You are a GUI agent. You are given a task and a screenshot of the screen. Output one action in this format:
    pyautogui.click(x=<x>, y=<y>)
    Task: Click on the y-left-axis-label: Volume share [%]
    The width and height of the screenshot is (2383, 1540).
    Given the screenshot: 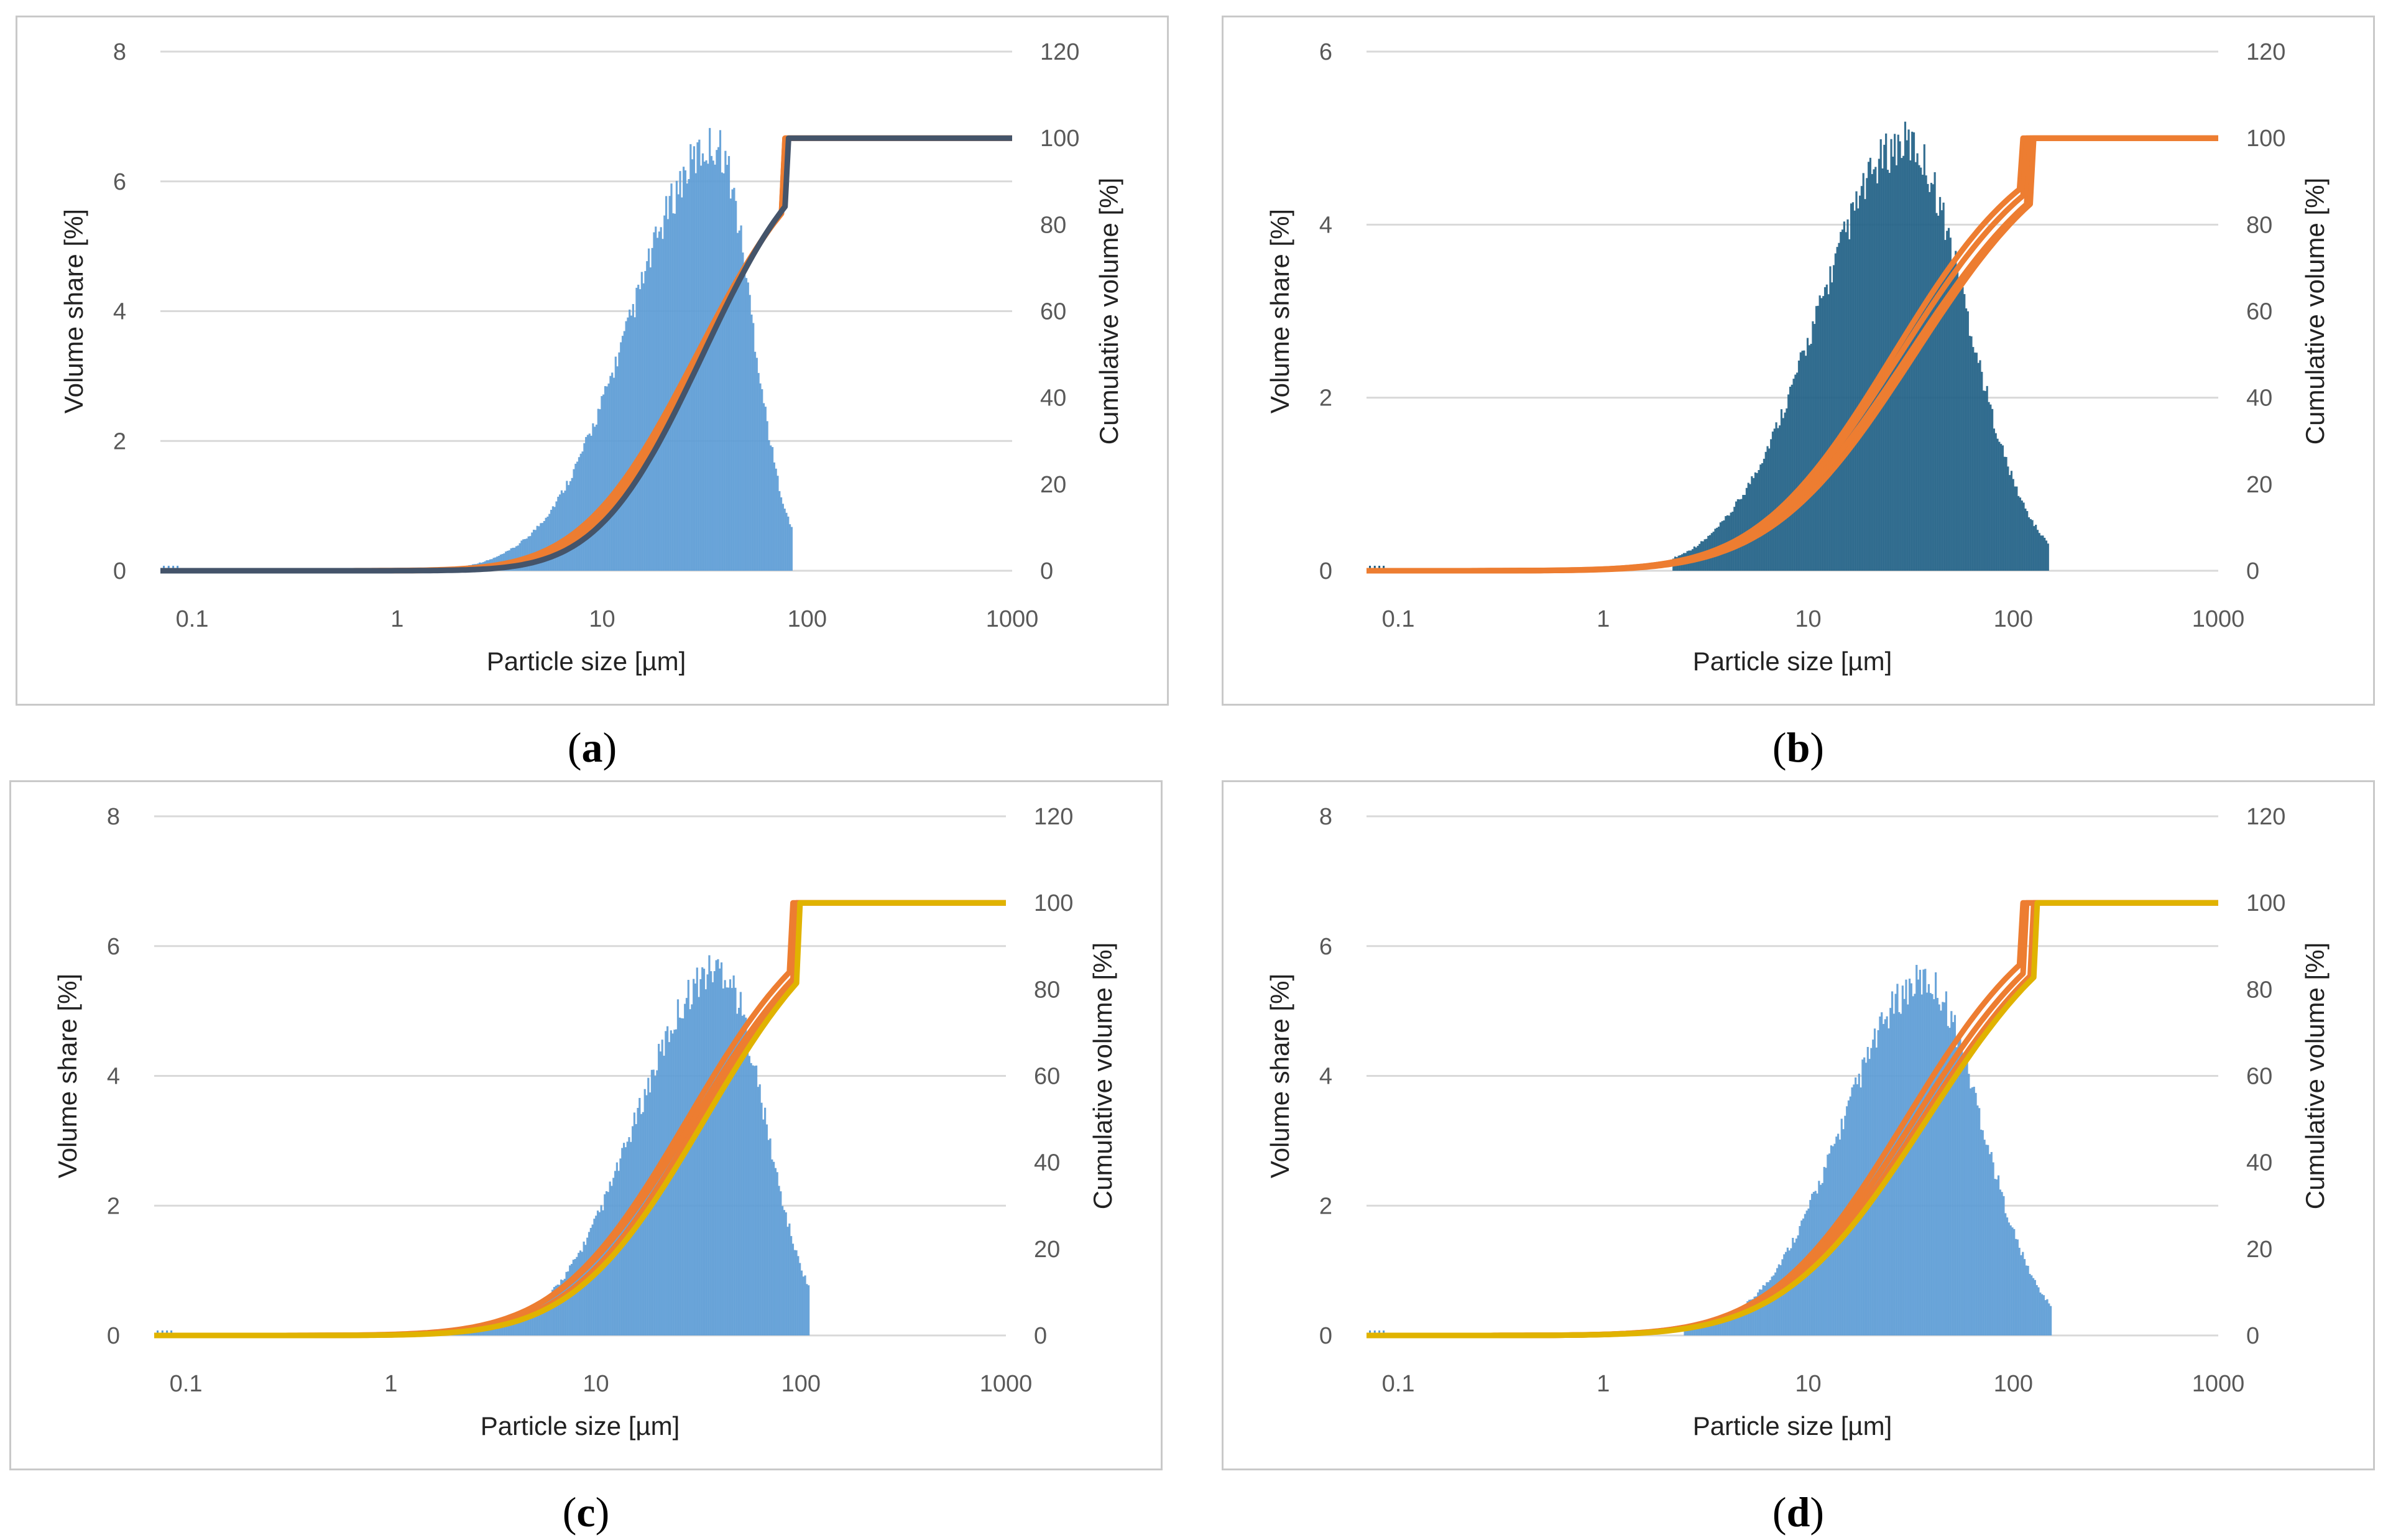 What is the action you would take?
    pyautogui.click(x=73, y=311)
    